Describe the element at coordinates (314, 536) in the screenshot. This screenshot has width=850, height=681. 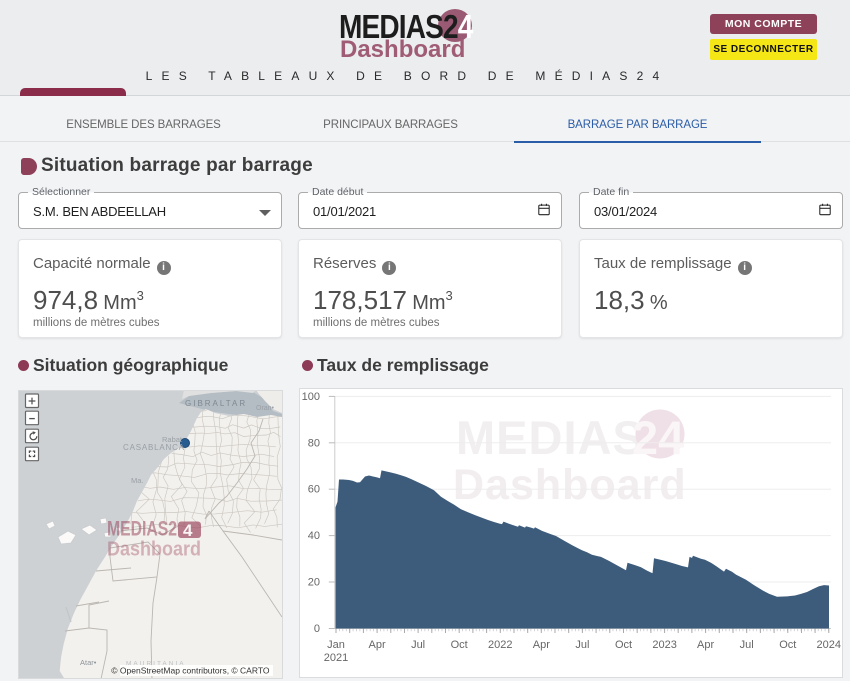
I see `svg-text: 40` at that location.